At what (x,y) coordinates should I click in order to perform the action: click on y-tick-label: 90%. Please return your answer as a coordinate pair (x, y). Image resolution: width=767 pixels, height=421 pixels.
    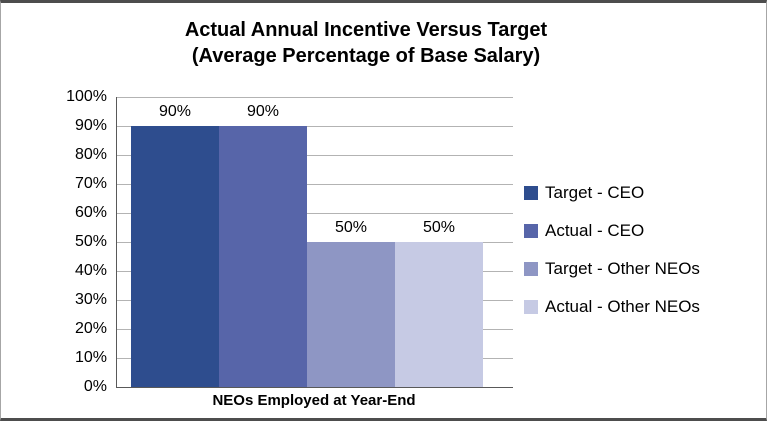
    Looking at the image, I should click on (90, 125).